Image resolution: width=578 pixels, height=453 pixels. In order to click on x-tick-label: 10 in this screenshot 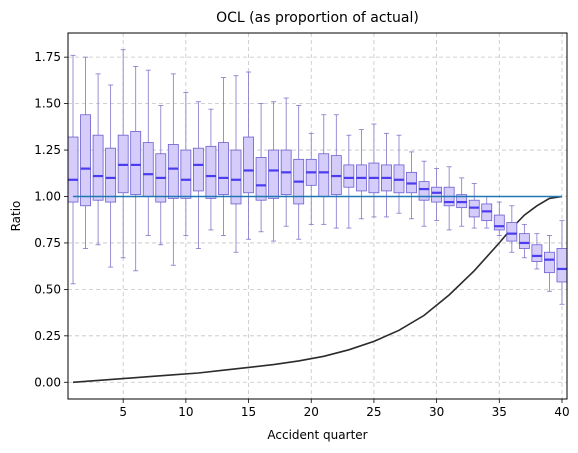, I will do `click(185, 412)`.